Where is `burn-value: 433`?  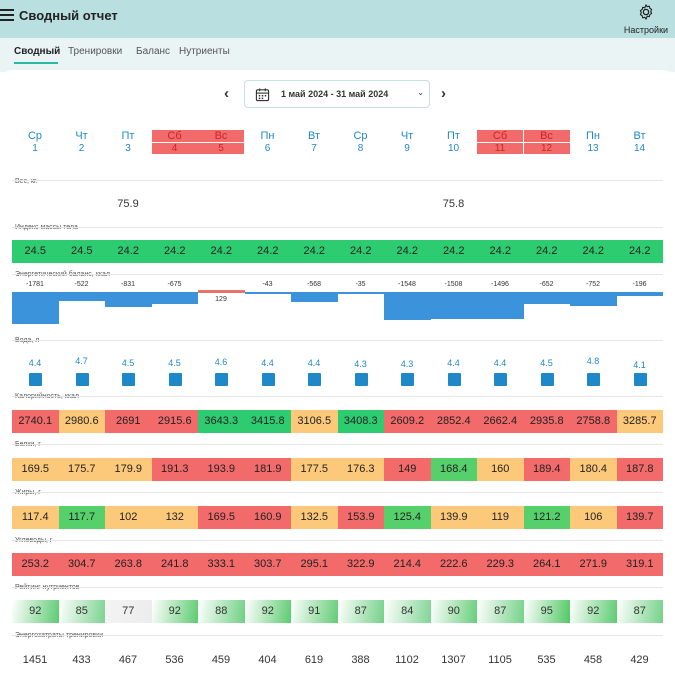 burn-value: 433 is located at coordinates (81, 660).